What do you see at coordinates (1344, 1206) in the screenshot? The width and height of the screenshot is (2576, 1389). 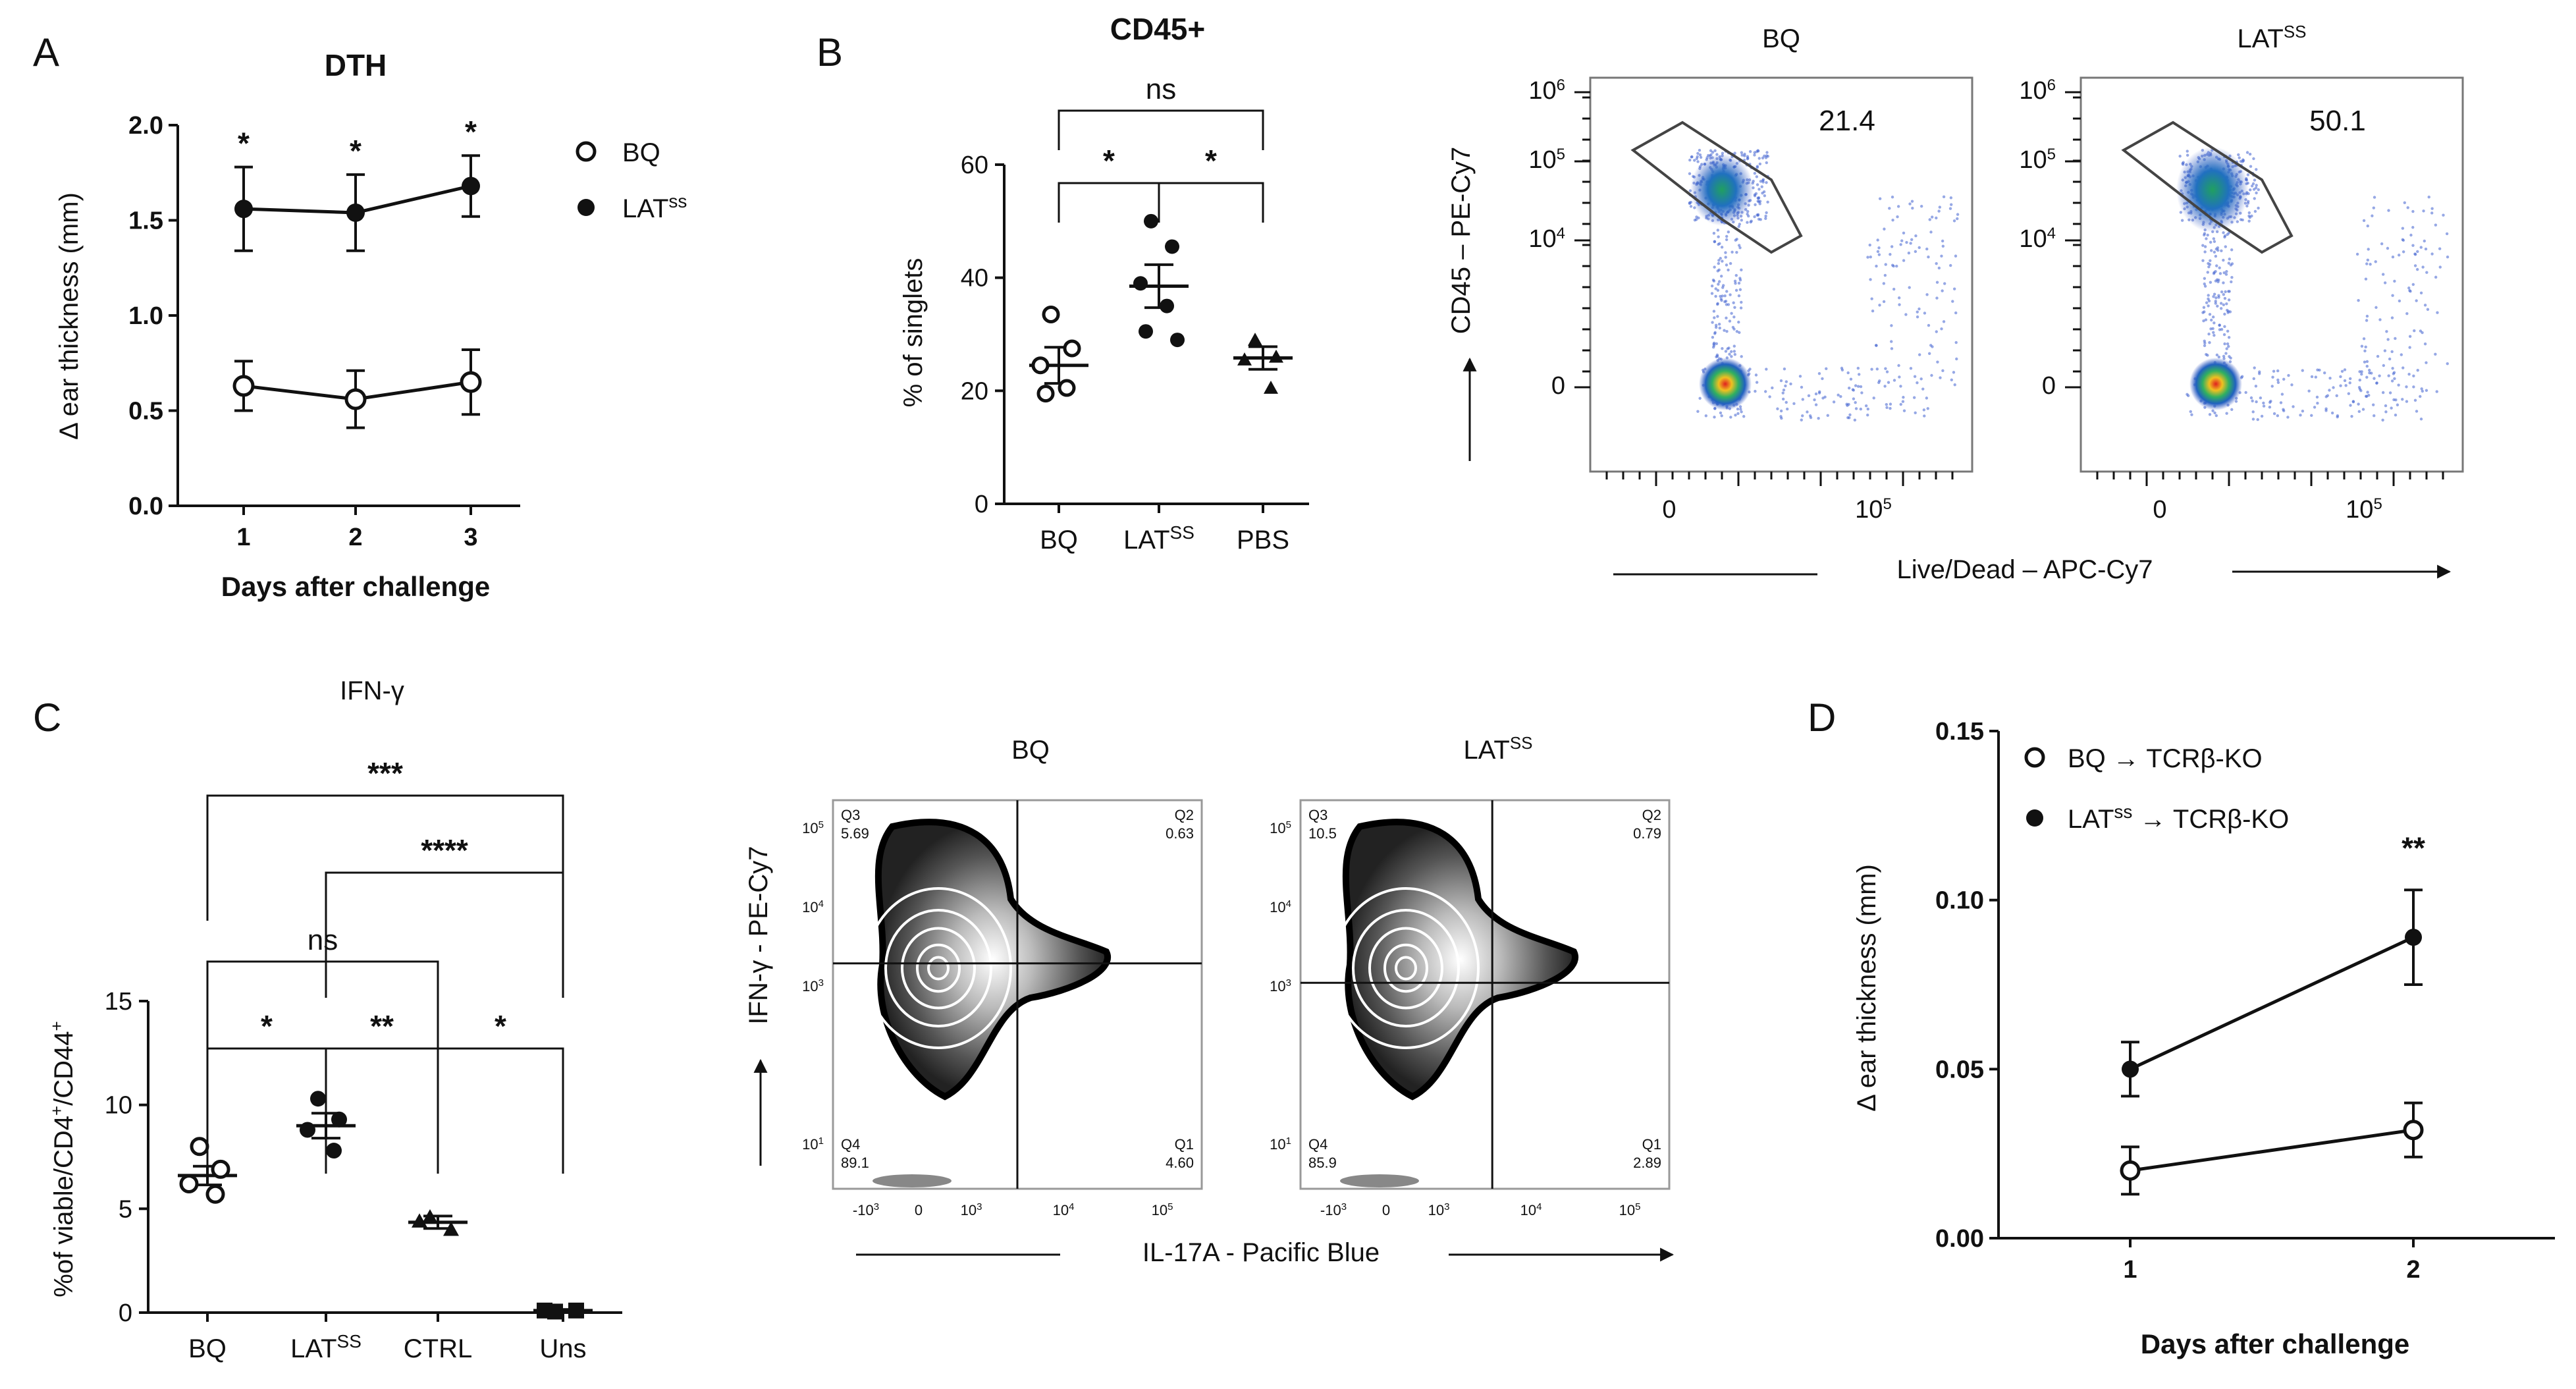 I see `text-part: 3` at bounding box center [1344, 1206].